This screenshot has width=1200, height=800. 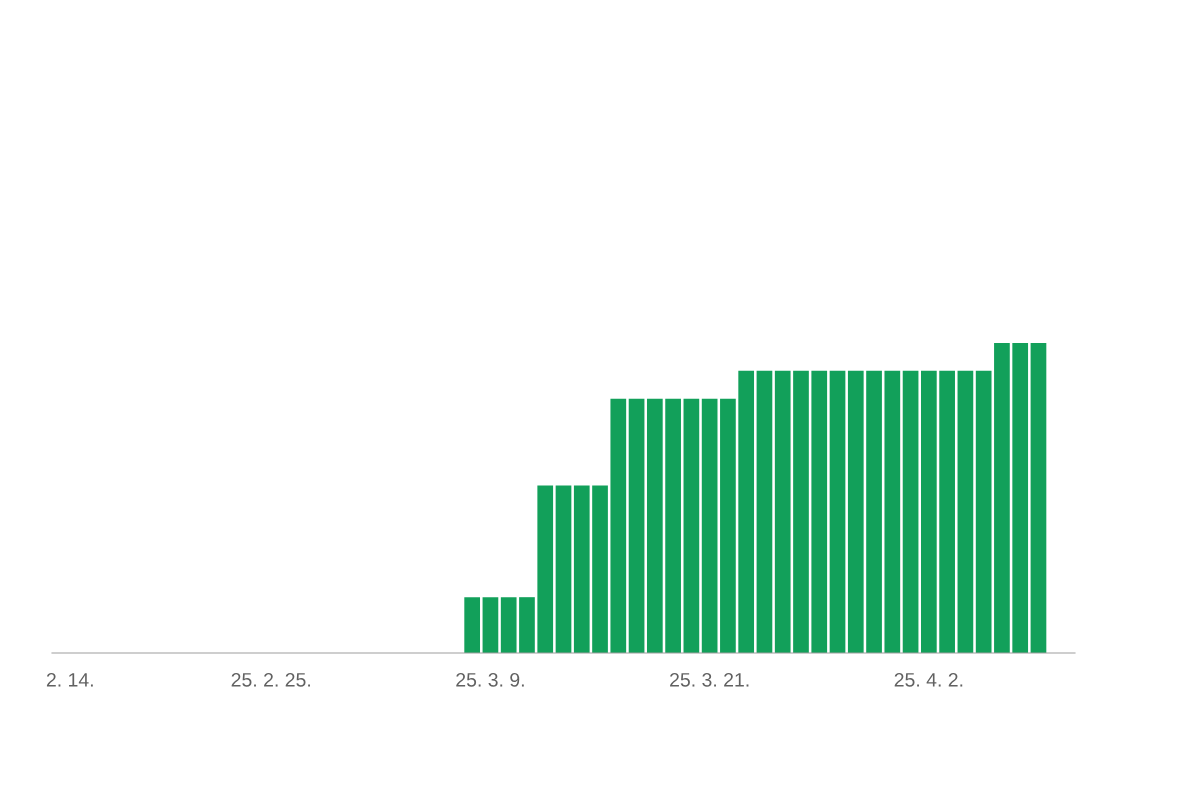 What do you see at coordinates (709, 679) in the screenshot?
I see `x-tick-label: 25. 3. 21.` at bounding box center [709, 679].